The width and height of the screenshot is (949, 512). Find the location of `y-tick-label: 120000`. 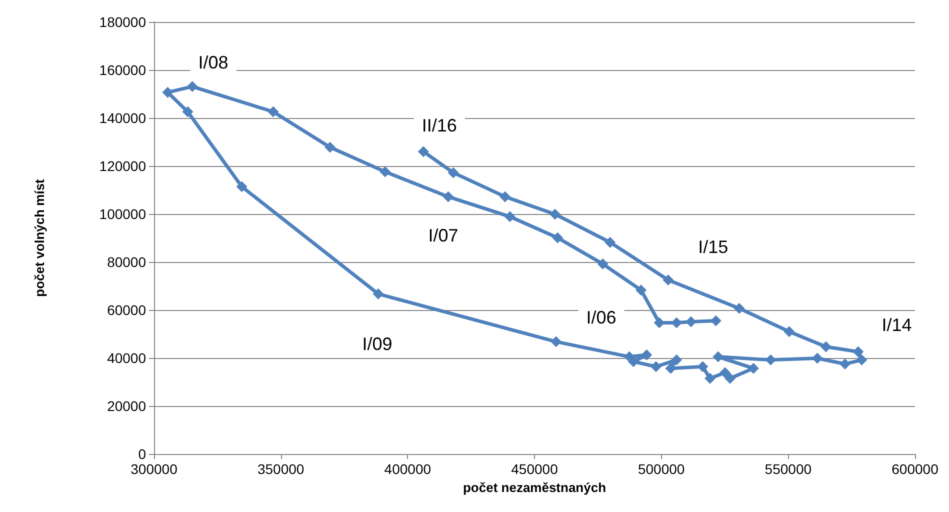

y-tick-label: 120000 is located at coordinates (122, 166).